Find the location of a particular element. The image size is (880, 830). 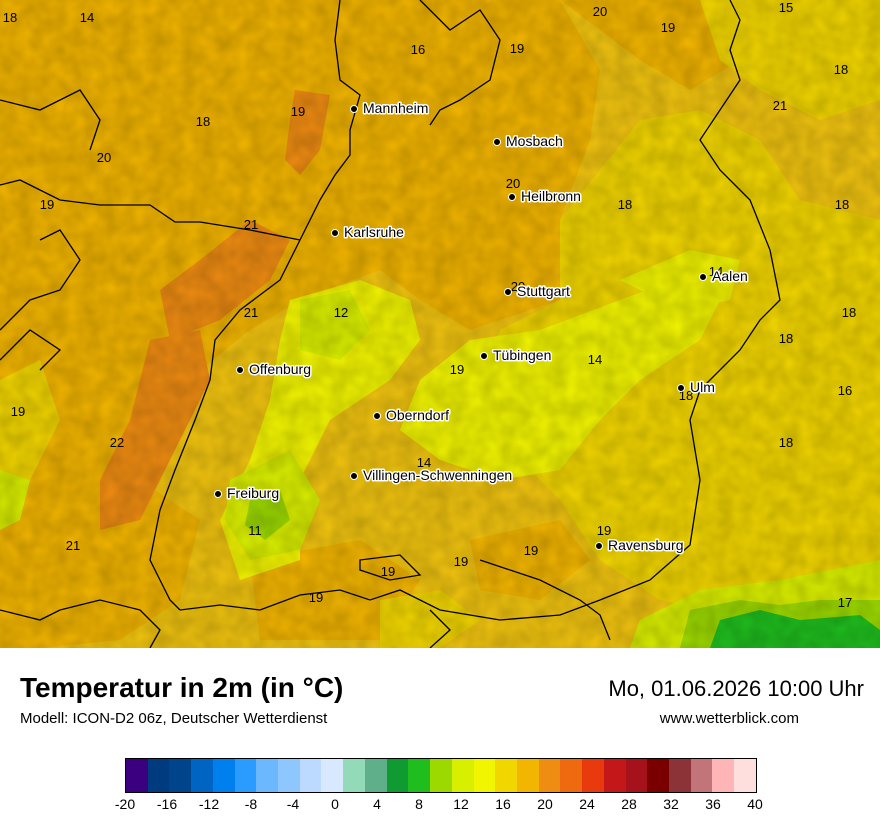

legend-tick-label: 40 is located at coordinates (755, 804).